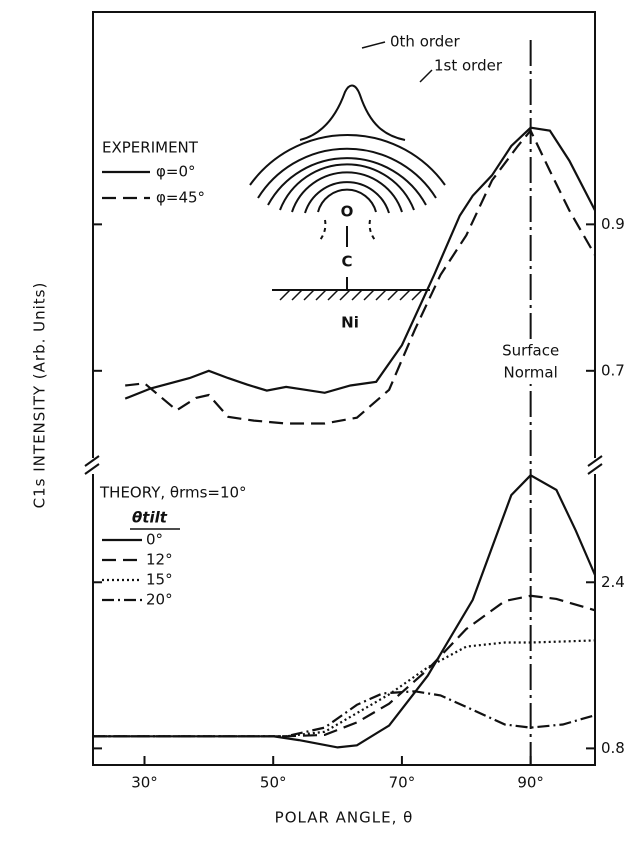  I want to click on legend-label: φ=45°, so click(180, 198).